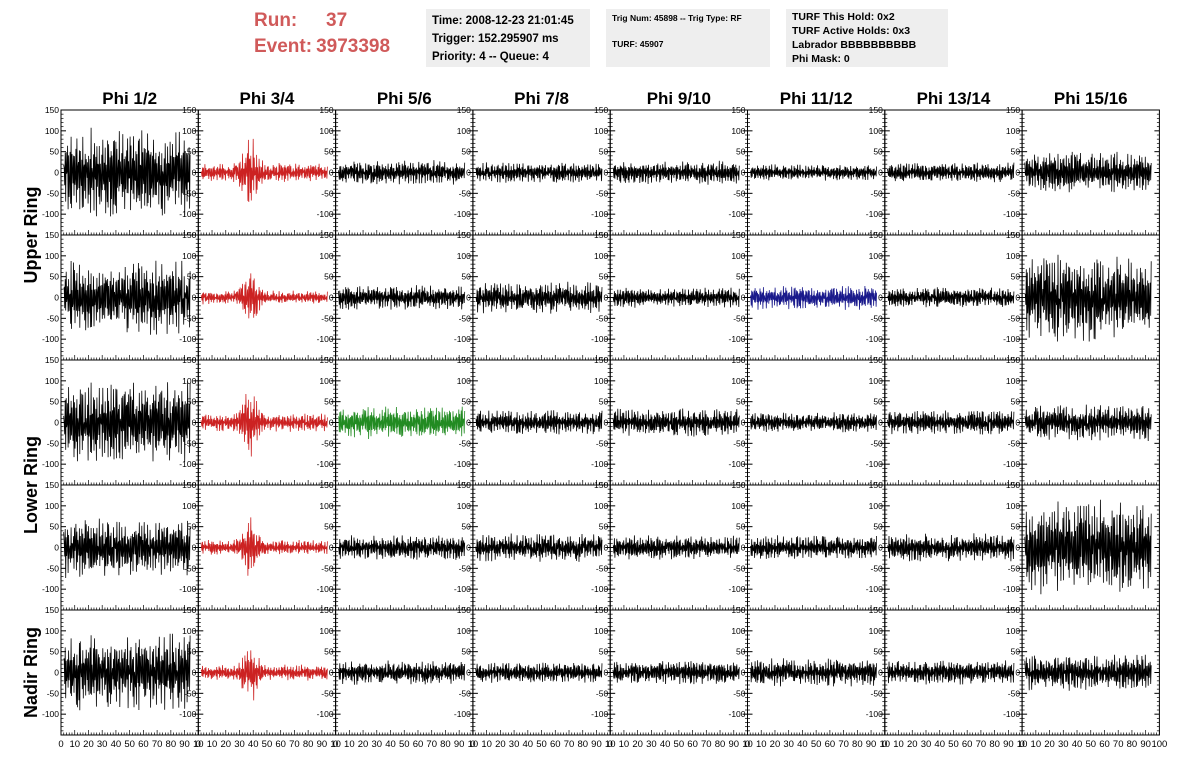 Image resolution: width=1196 pixels, height=772 pixels. Describe the element at coordinates (1008, 744) in the screenshot. I see `x-tick-label: 90` at that location.